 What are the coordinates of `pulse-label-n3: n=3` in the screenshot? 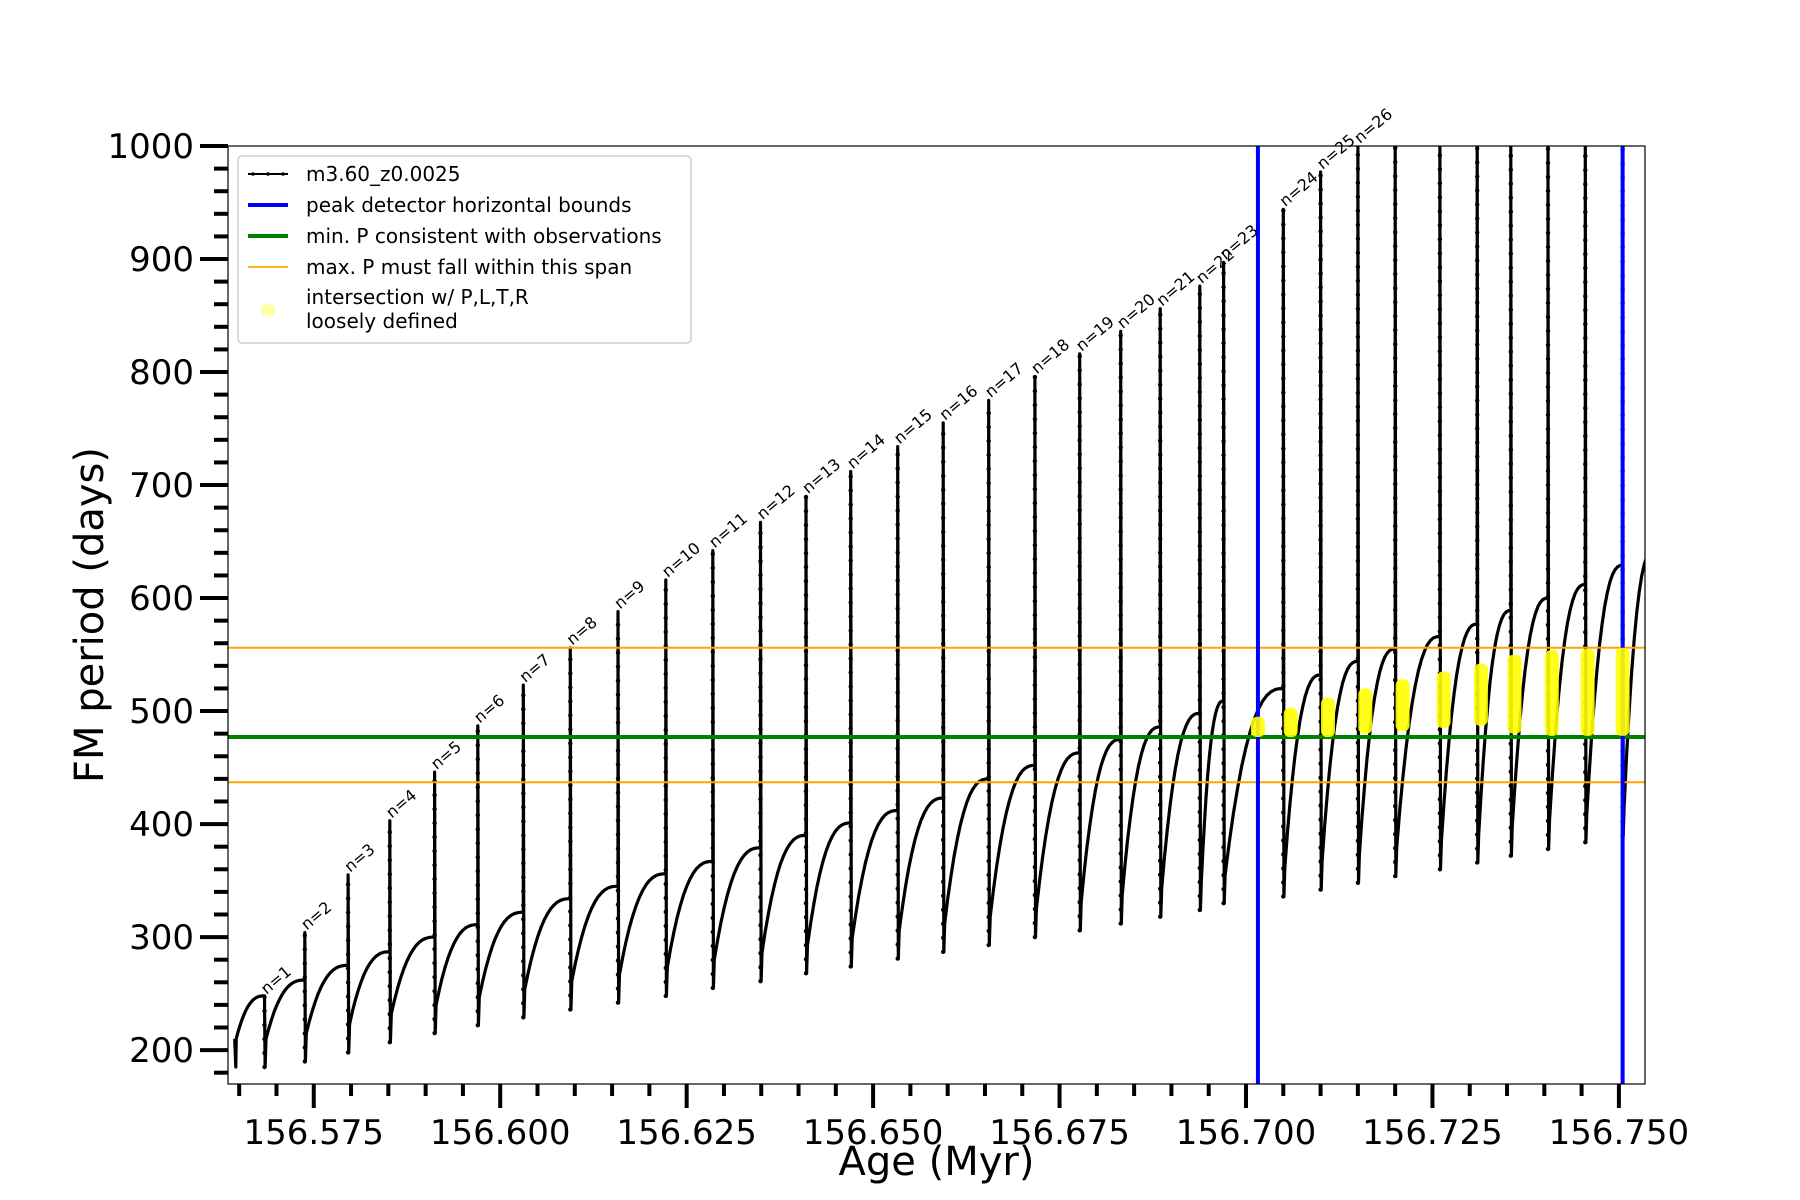 It's located at (359, 858).